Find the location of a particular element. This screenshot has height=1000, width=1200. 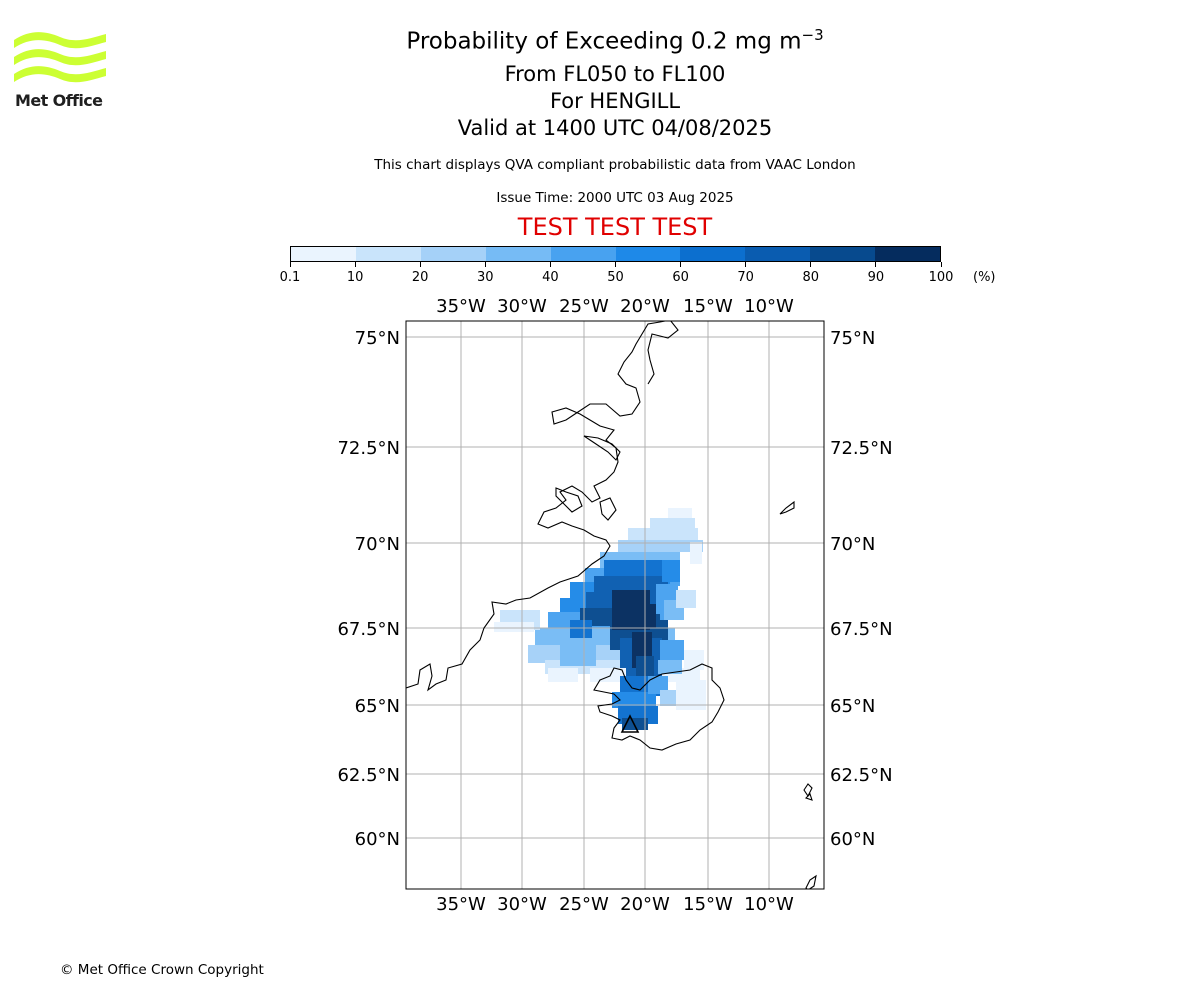

colorbar-tick-label: 100 is located at coordinates (941, 277).